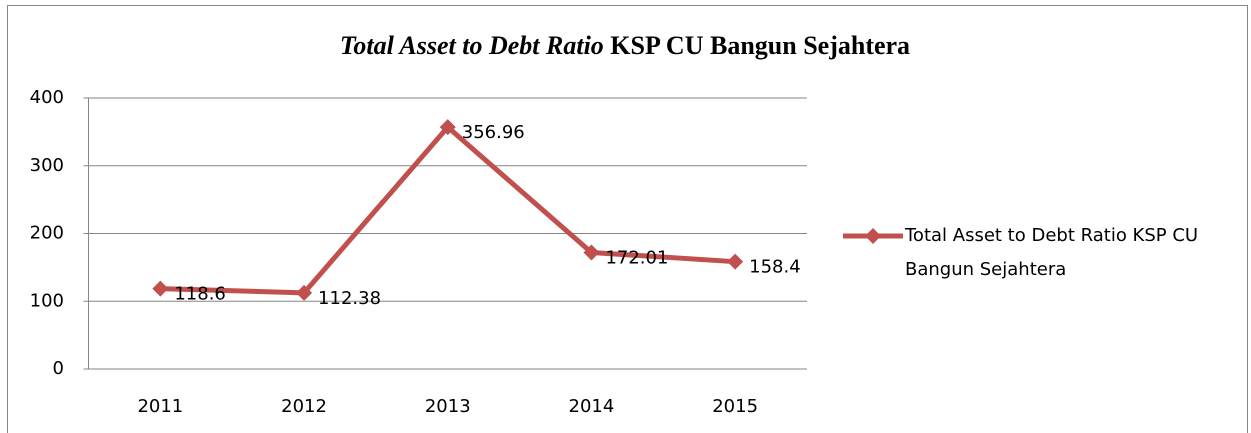 This screenshot has height=433, width=1251. Describe the element at coordinates (47, 165) in the screenshot. I see `y-tick-label: 300` at that location.